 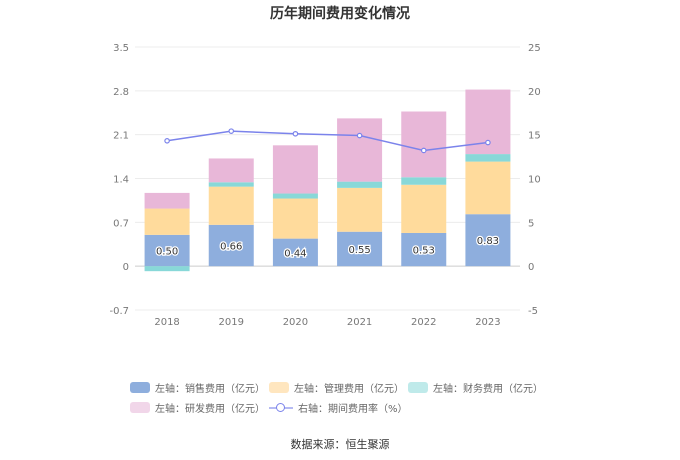 I want to click on legend-label-sales: 左轴：销售费用（亿元）, so click(x=210, y=389).